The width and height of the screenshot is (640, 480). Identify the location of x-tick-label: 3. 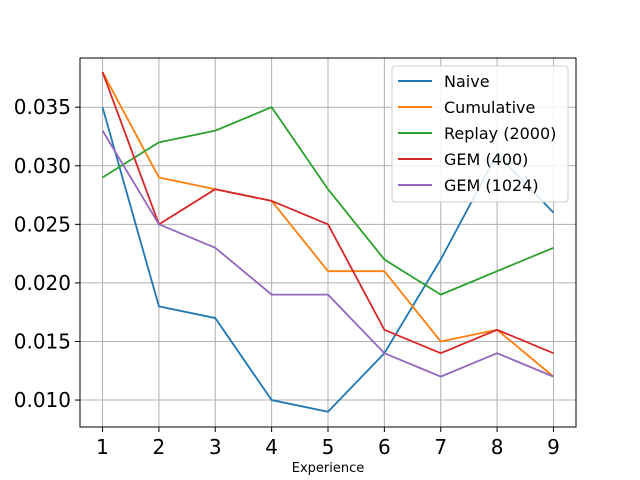
(215, 447).